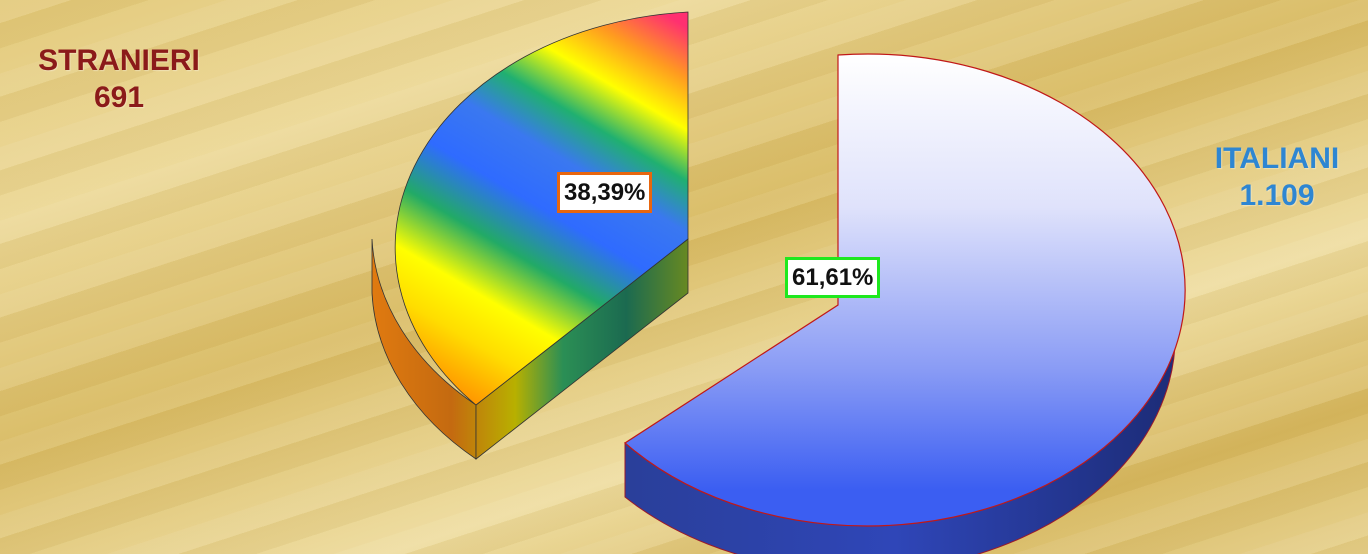  What do you see at coordinates (833, 277) in the screenshot?
I see `data-label-italiani: 61,61%` at bounding box center [833, 277].